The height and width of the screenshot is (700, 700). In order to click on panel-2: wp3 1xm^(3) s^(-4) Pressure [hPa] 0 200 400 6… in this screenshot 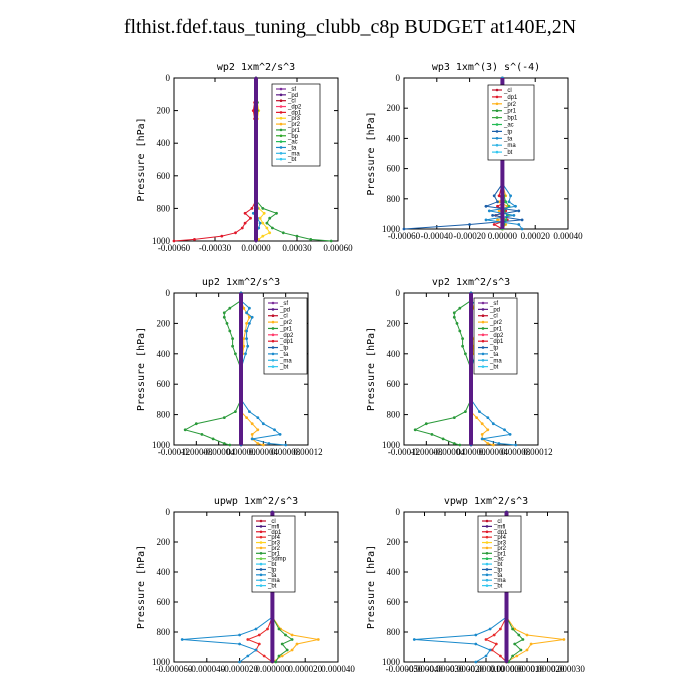, I will do `click(474, 151)`.